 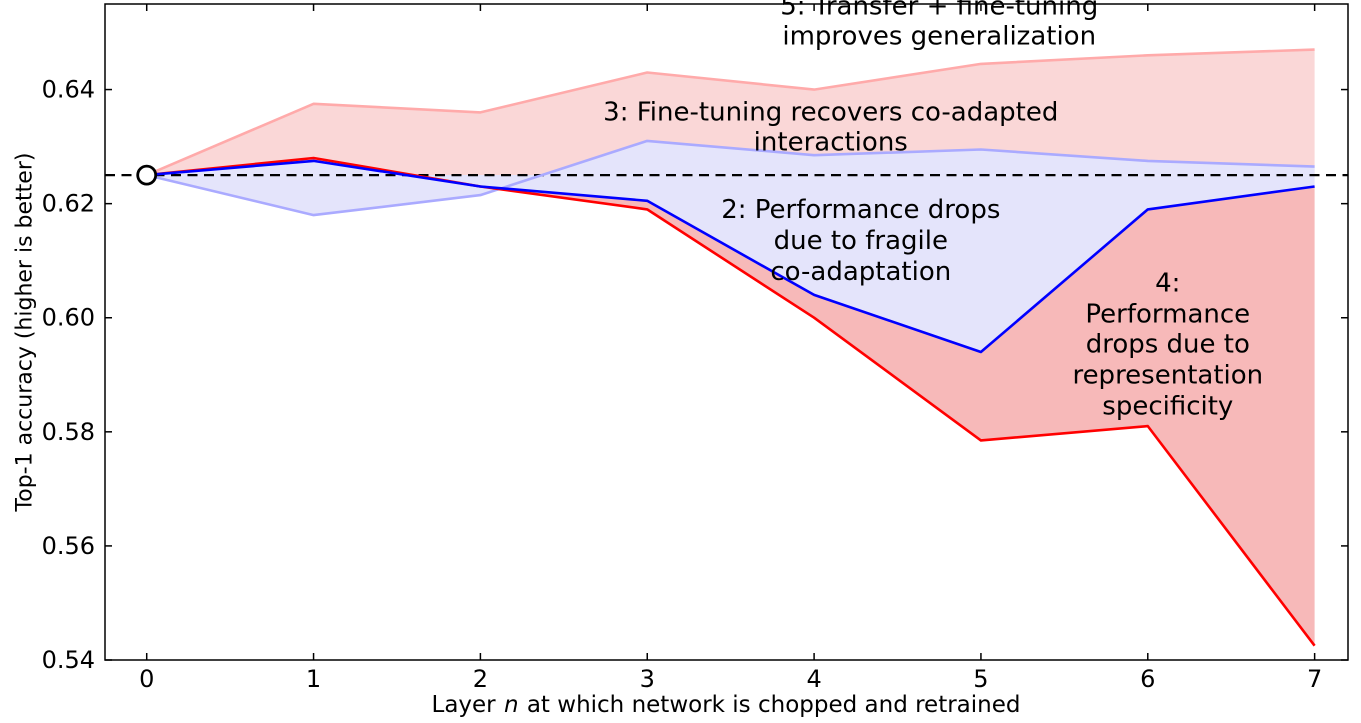 I want to click on svg-text: 0.58, so click(x=68, y=432).